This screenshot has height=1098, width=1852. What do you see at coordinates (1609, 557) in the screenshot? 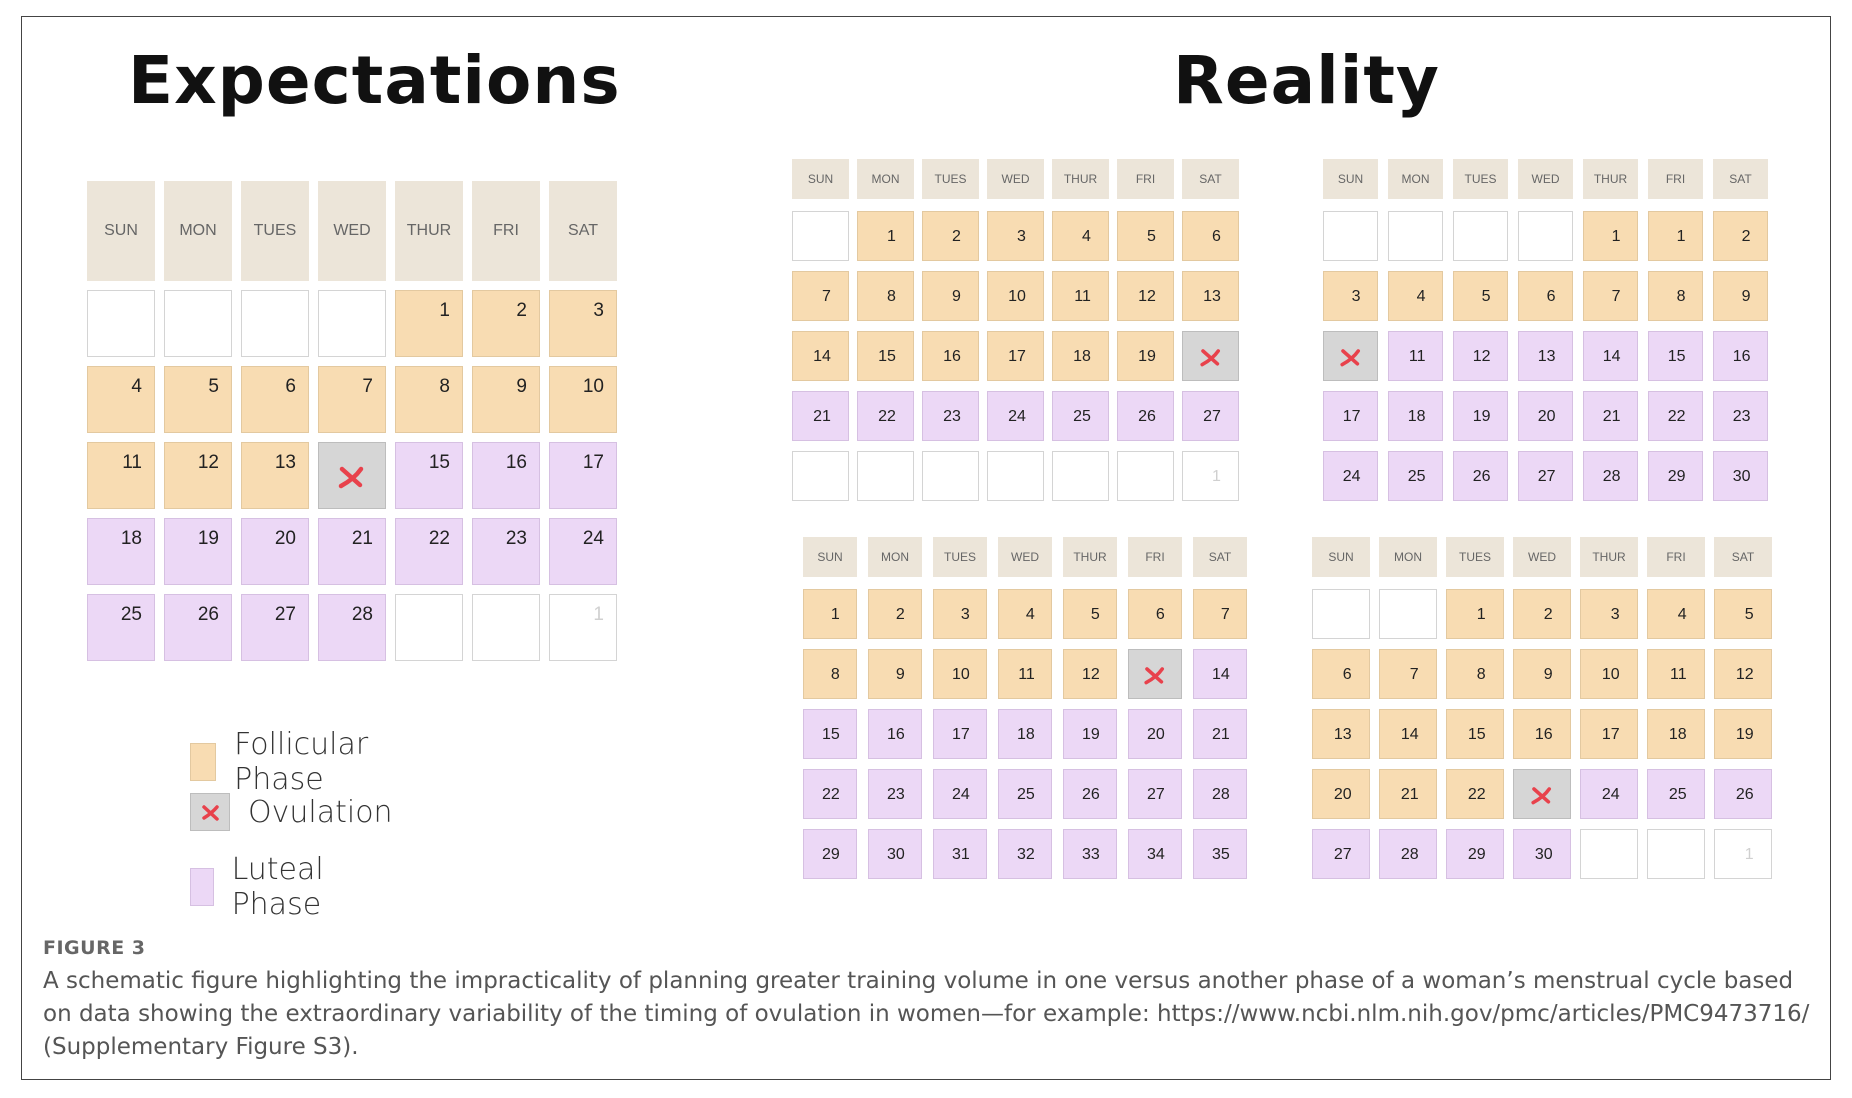
I see `day-header: THUR` at bounding box center [1609, 557].